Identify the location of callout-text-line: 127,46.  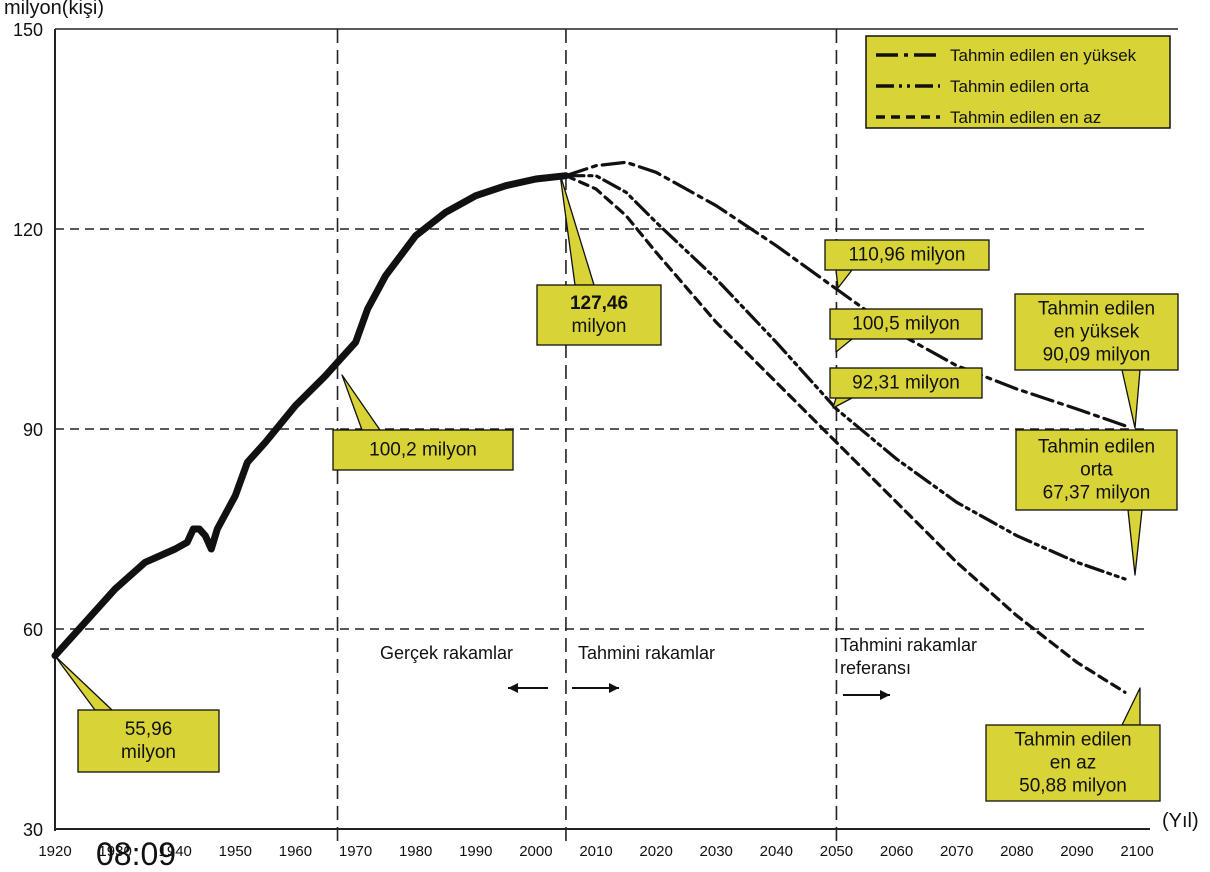
(599, 303).